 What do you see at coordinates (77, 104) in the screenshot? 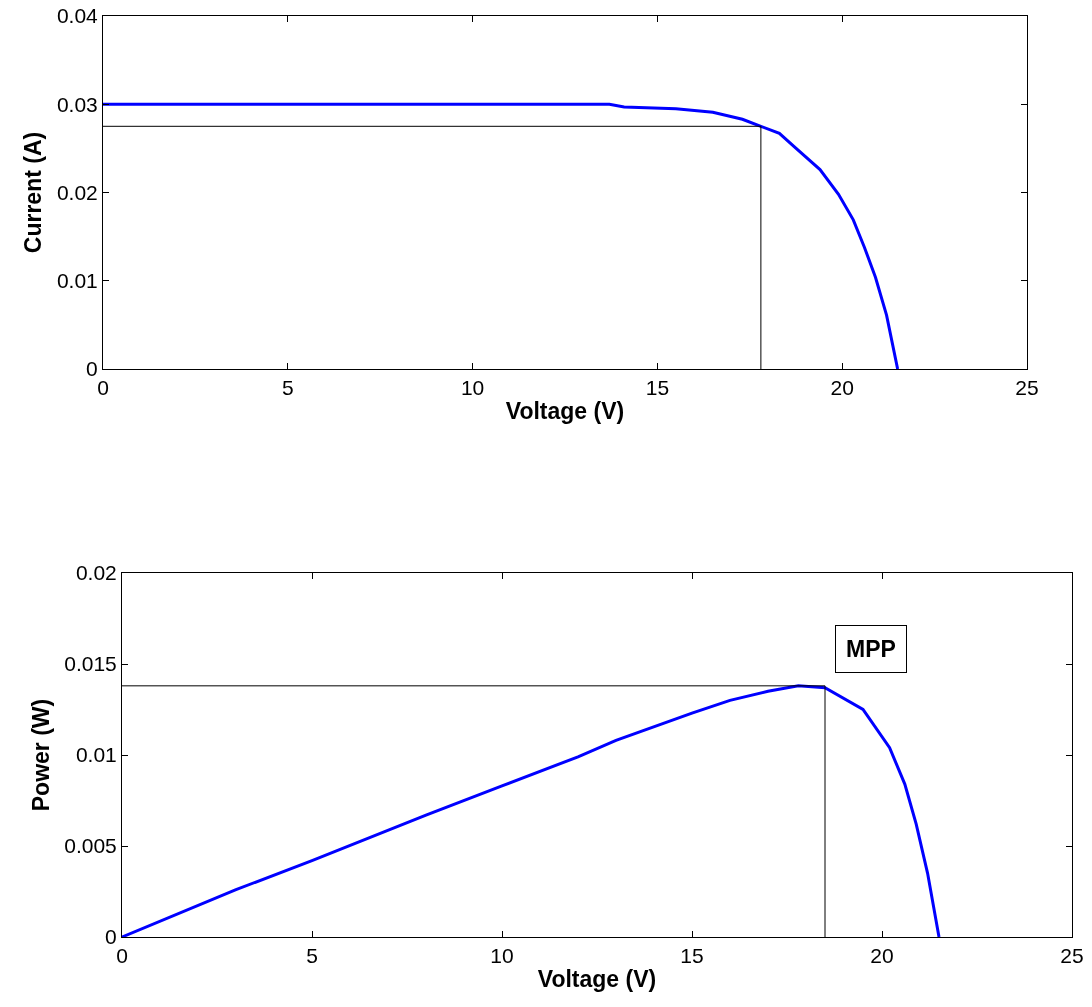
I see `y-tick-label: 0.03` at bounding box center [77, 104].